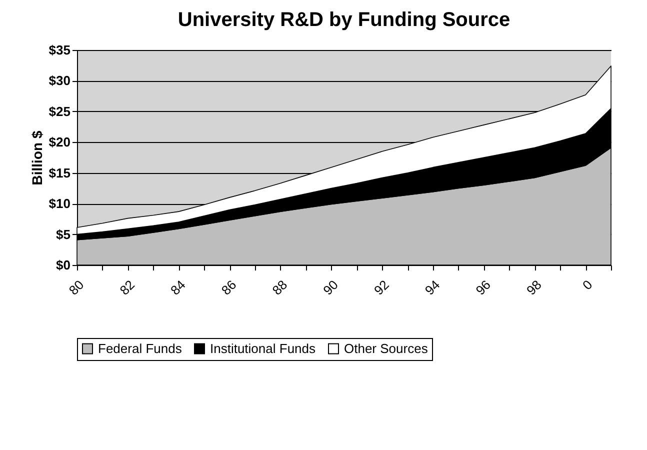 The image size is (647, 450). What do you see at coordinates (59, 50) in the screenshot?
I see `y-tick-label: $35` at bounding box center [59, 50].